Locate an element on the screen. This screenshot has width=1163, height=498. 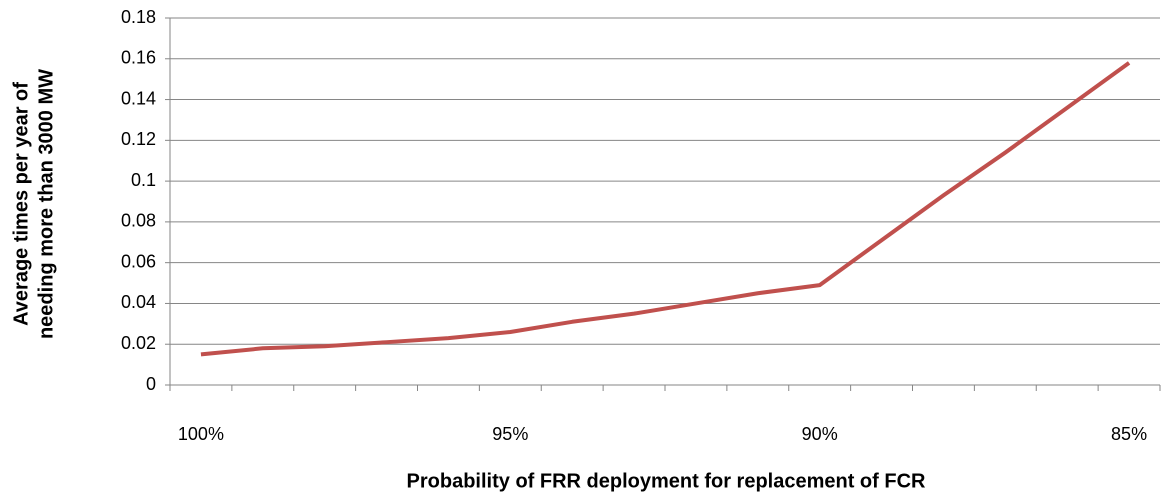
x-tick-label: 95% is located at coordinates (510, 434).